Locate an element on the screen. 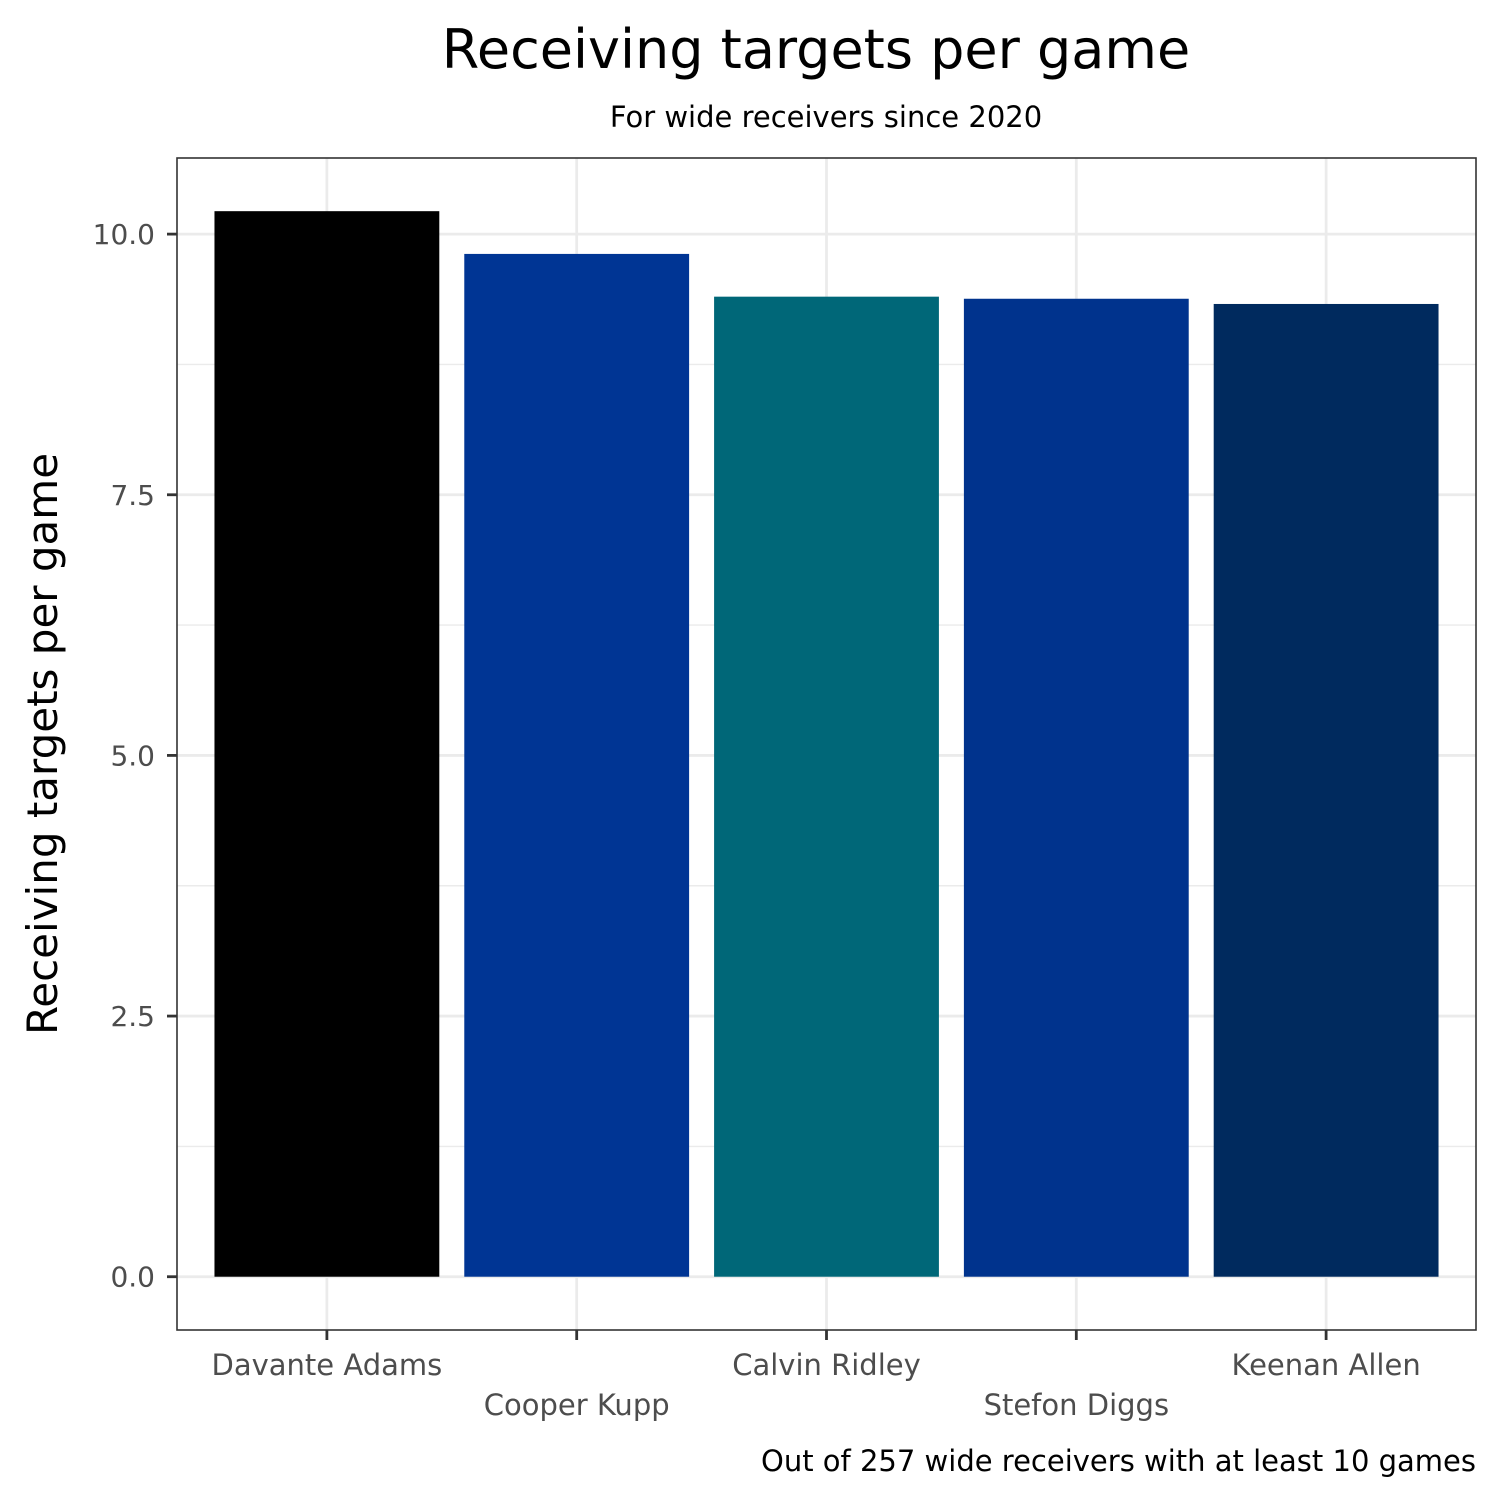 The width and height of the screenshot is (1500, 1500). y-tick-label: 2.5 is located at coordinates (132, 1016).